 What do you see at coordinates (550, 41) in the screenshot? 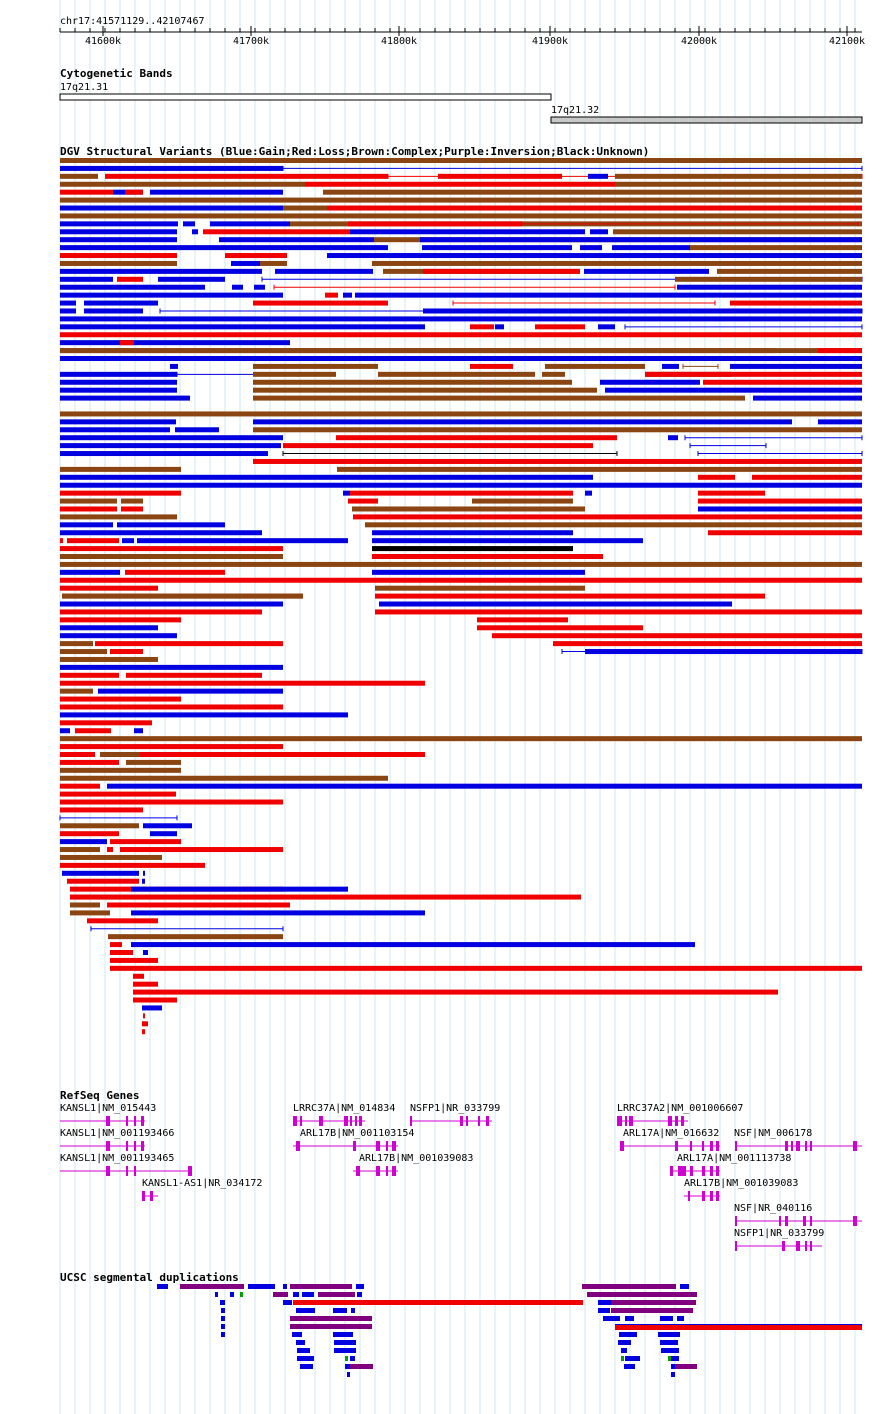
I see `ruler-tick-label: 41900k` at bounding box center [550, 41].